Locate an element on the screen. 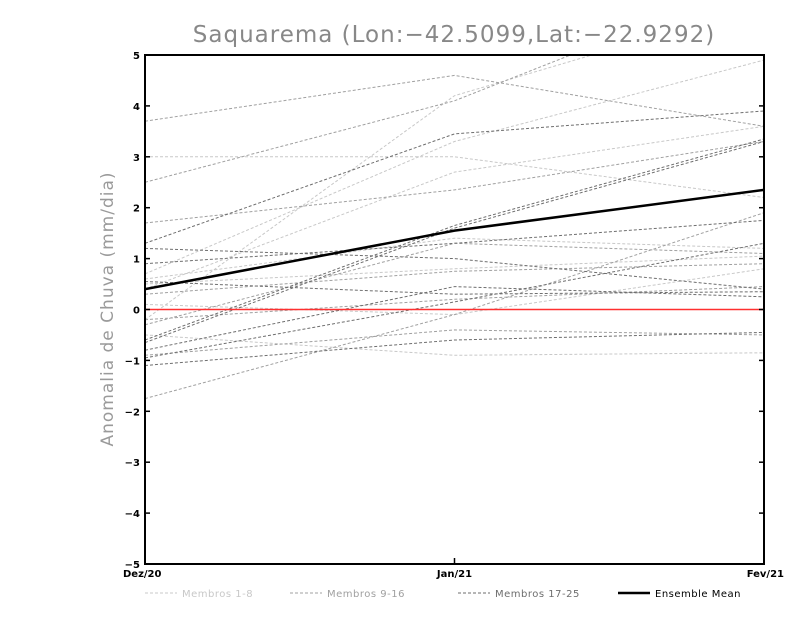 The width and height of the screenshot is (800, 618). legend-label: Membros 1-8 is located at coordinates (217, 594).